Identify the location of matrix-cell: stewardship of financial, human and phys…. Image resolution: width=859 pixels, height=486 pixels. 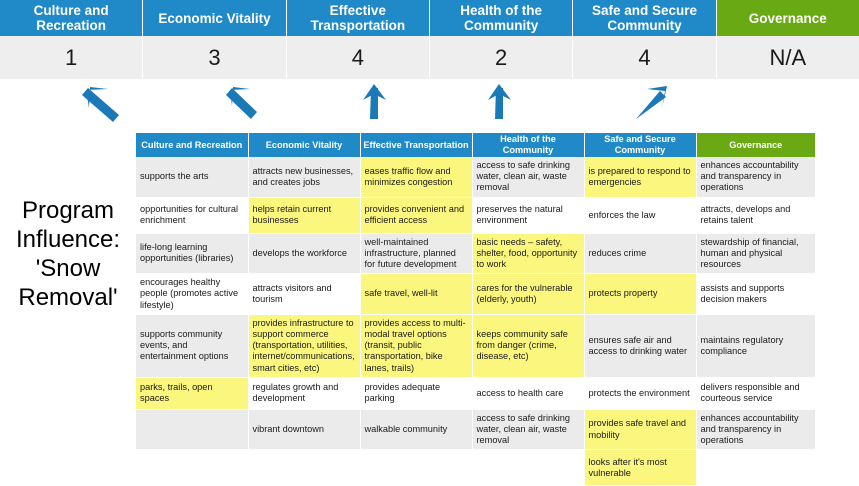
(755, 254).